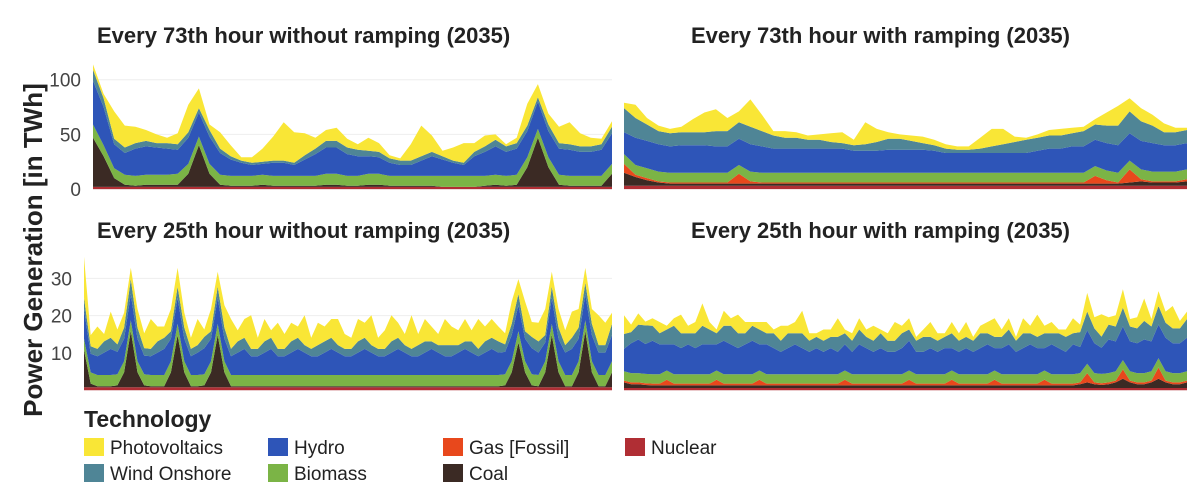  Describe the element at coordinates (278, 473) in the screenshot. I see `legend-swatch-biomass` at that location.